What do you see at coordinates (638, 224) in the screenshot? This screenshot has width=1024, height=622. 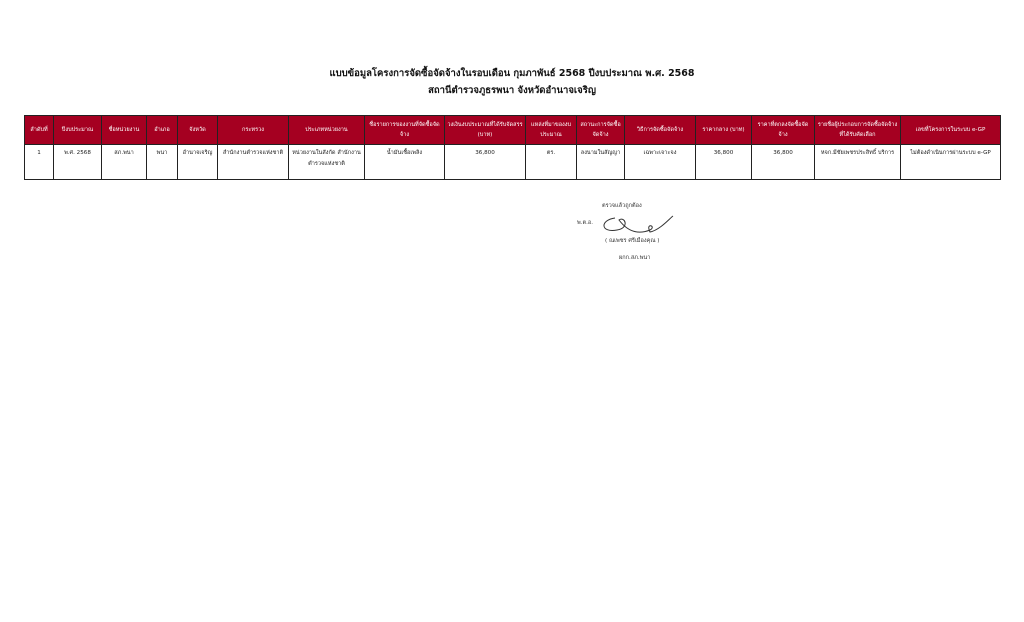 I see `signature-image` at bounding box center [638, 224].